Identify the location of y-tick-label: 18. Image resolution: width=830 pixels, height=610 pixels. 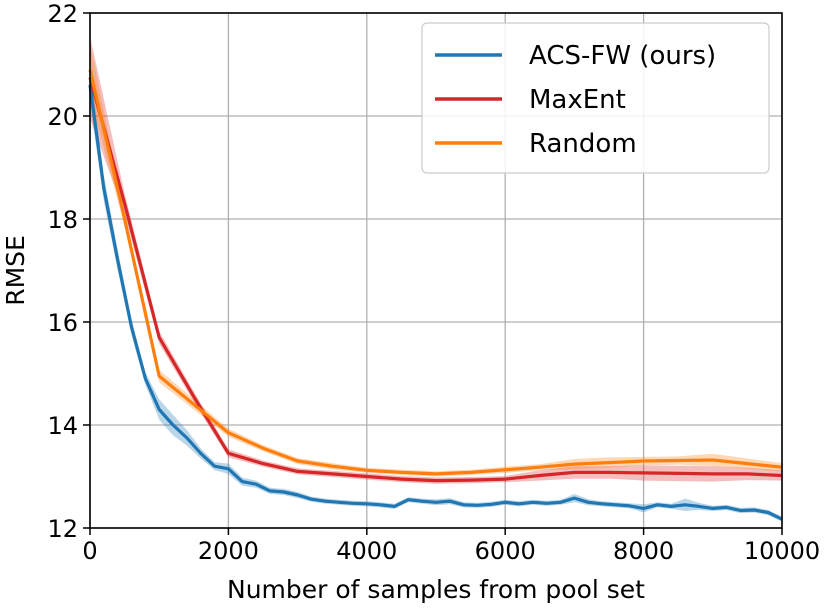
(62, 220).